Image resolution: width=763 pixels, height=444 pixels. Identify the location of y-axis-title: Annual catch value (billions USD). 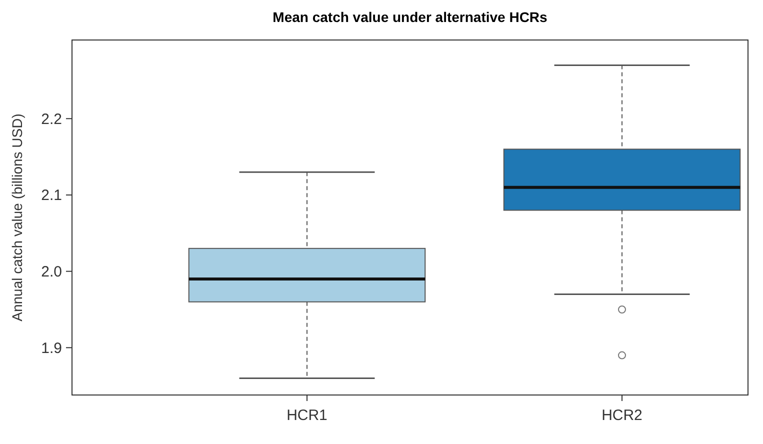
(17, 218).